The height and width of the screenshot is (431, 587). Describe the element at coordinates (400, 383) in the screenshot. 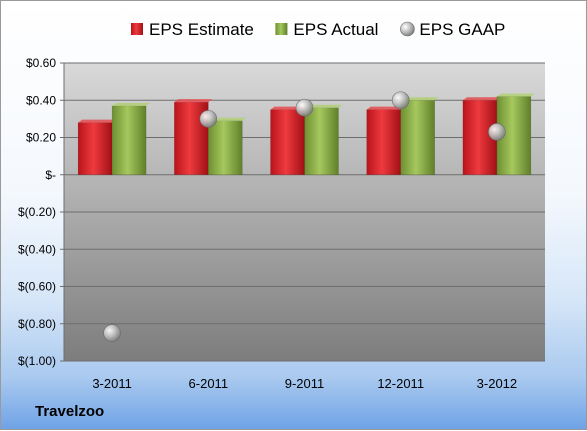

I see `x-tick-label: 12-2011` at that location.